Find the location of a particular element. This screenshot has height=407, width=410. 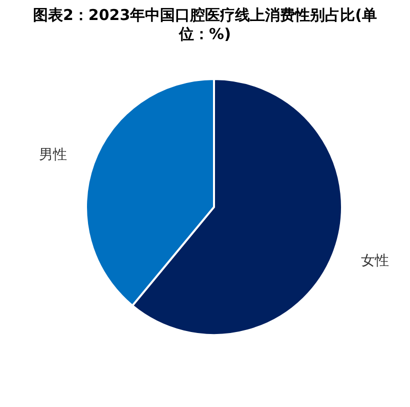

slice-label: 女性 is located at coordinates (374, 260).